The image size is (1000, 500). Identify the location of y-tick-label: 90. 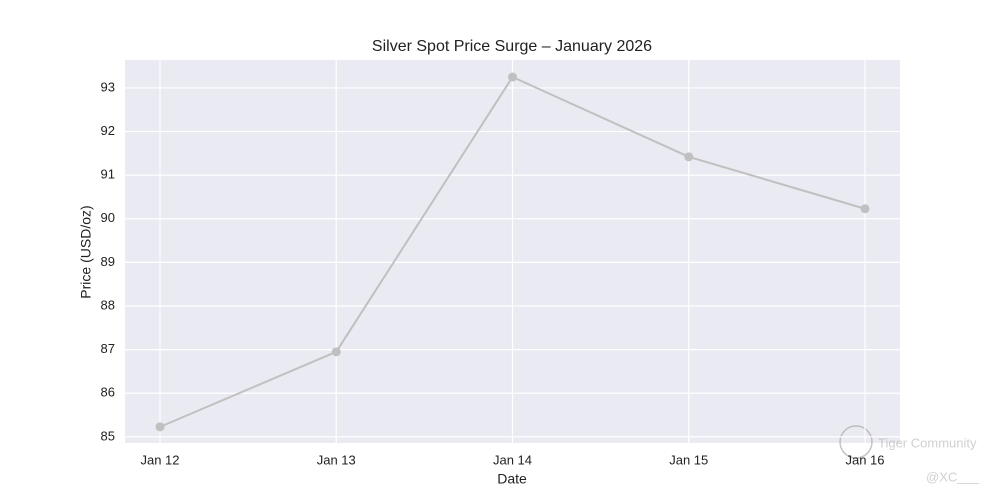
(108, 217).